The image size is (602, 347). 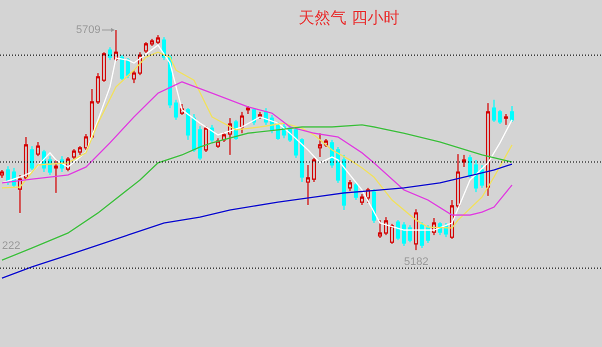 I want to click on annotation: 5182, so click(x=416, y=262).